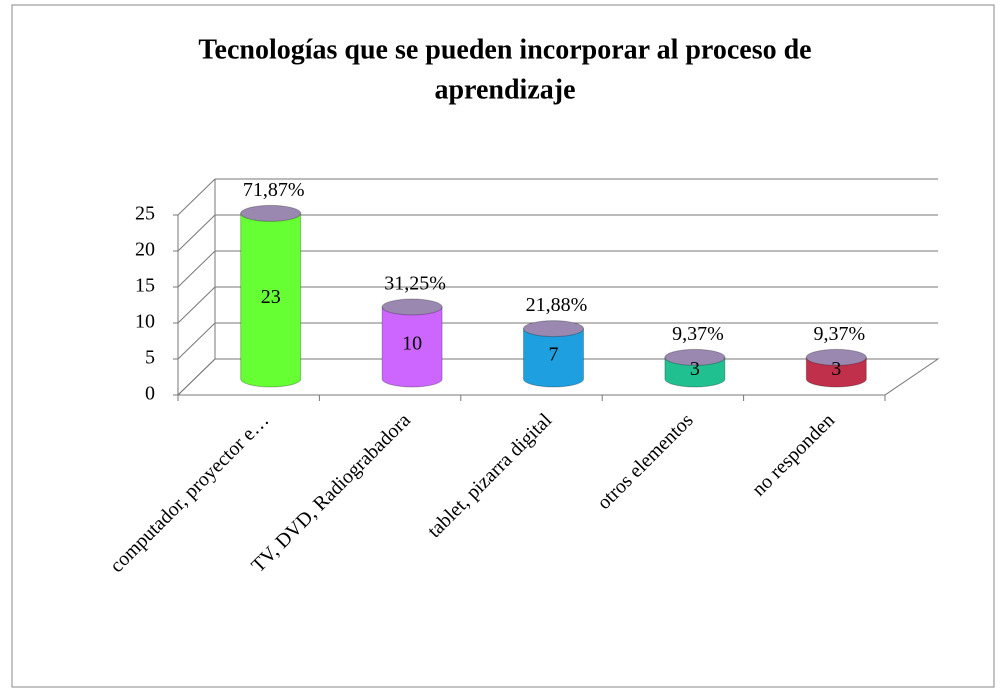 This screenshot has width=1003, height=690. I want to click on chart-title: aprendizaje, so click(504, 89).